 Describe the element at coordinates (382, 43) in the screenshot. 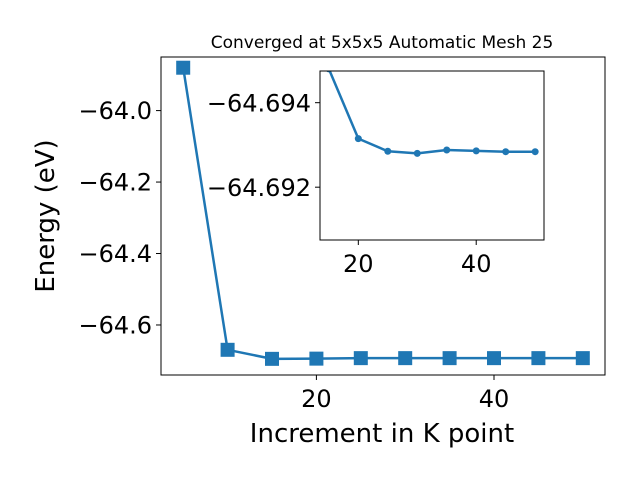

I see `chart-title: Converged at 5x5x5 Automatic Mesh 25` at that location.